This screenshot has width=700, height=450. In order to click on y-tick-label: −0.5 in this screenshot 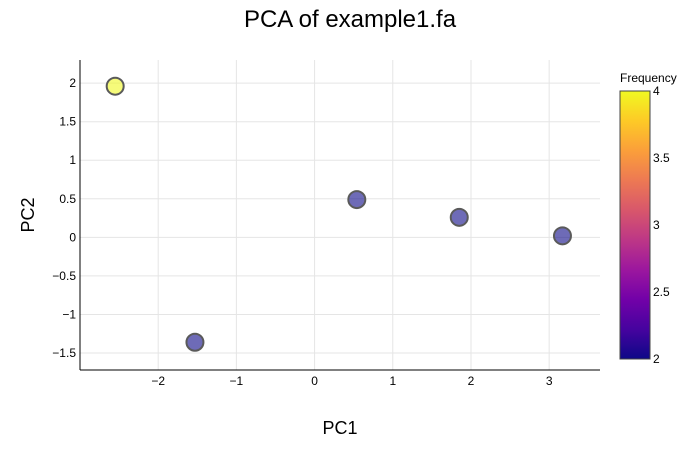, I will do `click(64, 276)`.